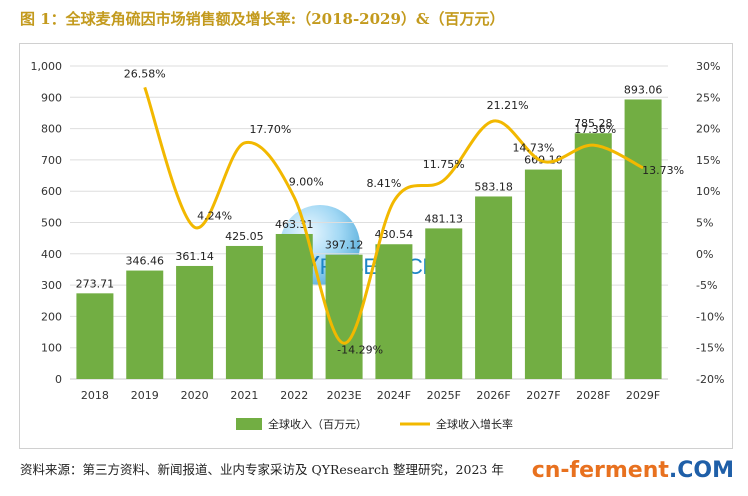 The width and height of the screenshot is (748, 496). What do you see at coordinates (270, 129) in the screenshot?
I see `line-value-label: 17.70%` at bounding box center [270, 129].